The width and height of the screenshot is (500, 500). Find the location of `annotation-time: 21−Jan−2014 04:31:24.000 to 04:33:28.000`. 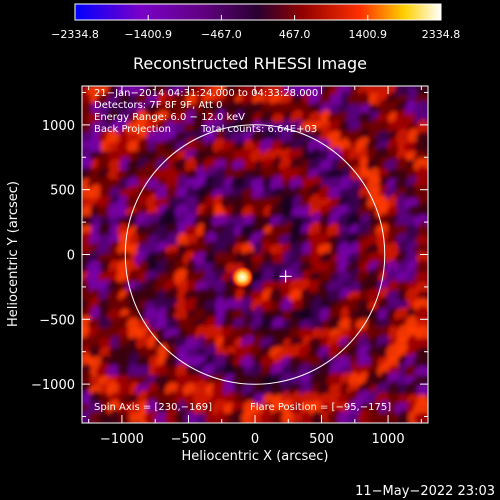

annotation-time: 21−Jan−2014 04:31:24.000 to 04:33:28.000 is located at coordinates (206, 93).